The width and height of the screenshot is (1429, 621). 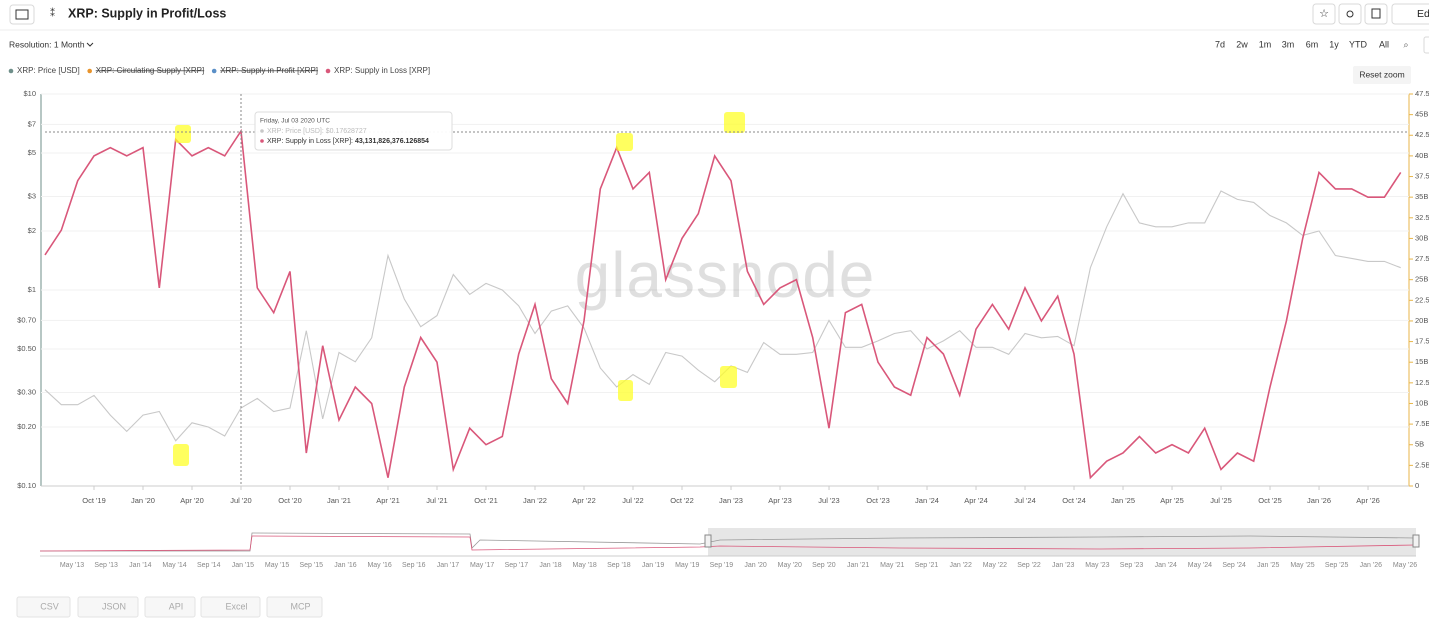 What do you see at coordinates (1268, 565) in the screenshot?
I see `navigator-label: Jan '25` at bounding box center [1268, 565].